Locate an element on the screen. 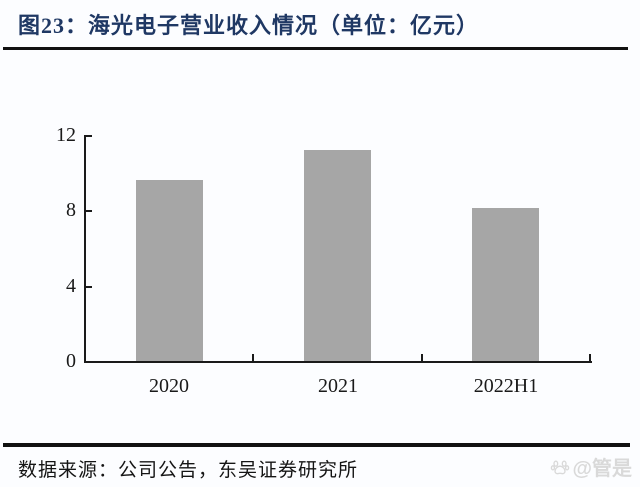  x-axis-category-label: 2020 is located at coordinates (169, 386).